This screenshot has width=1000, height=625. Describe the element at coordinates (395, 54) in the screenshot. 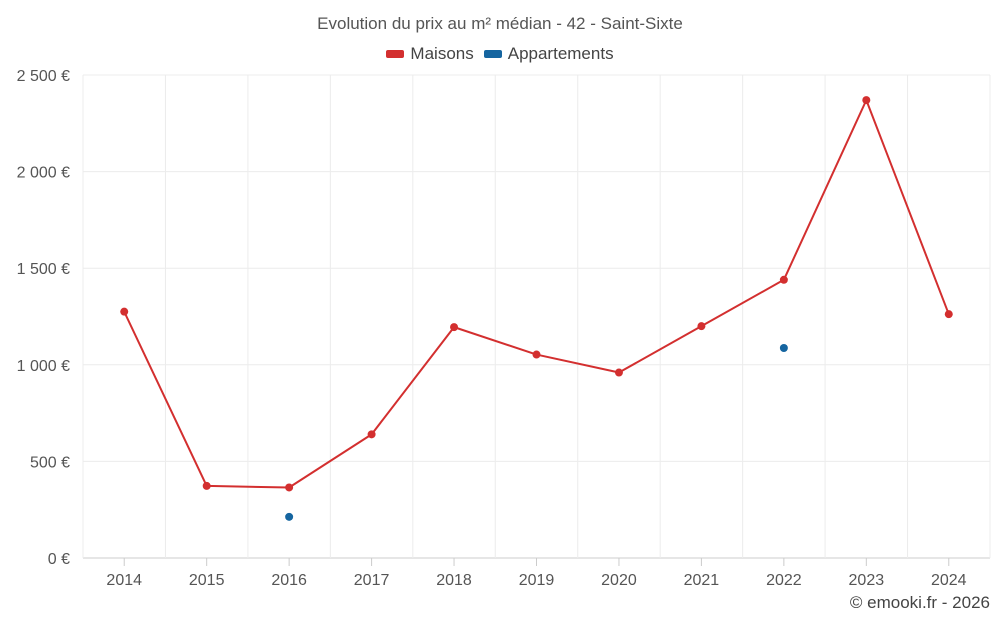

I see `legend-swatch-maisons` at that location.